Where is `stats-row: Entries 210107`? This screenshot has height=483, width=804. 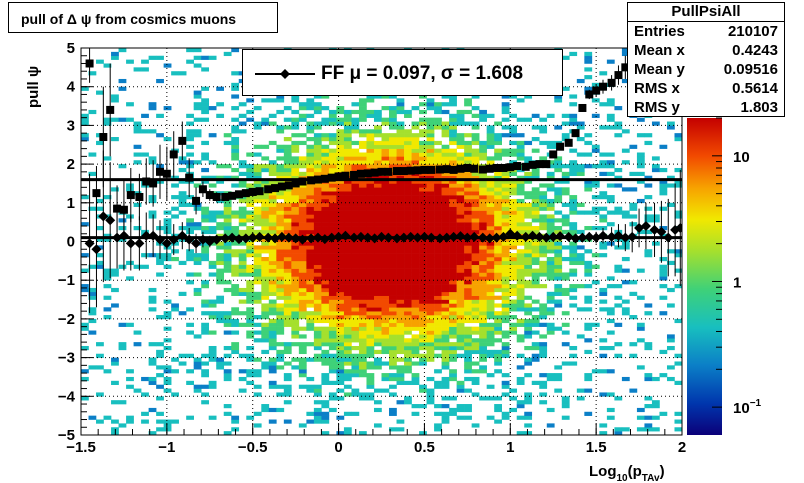 stats-row: Entries 210107 is located at coordinates (706, 31).